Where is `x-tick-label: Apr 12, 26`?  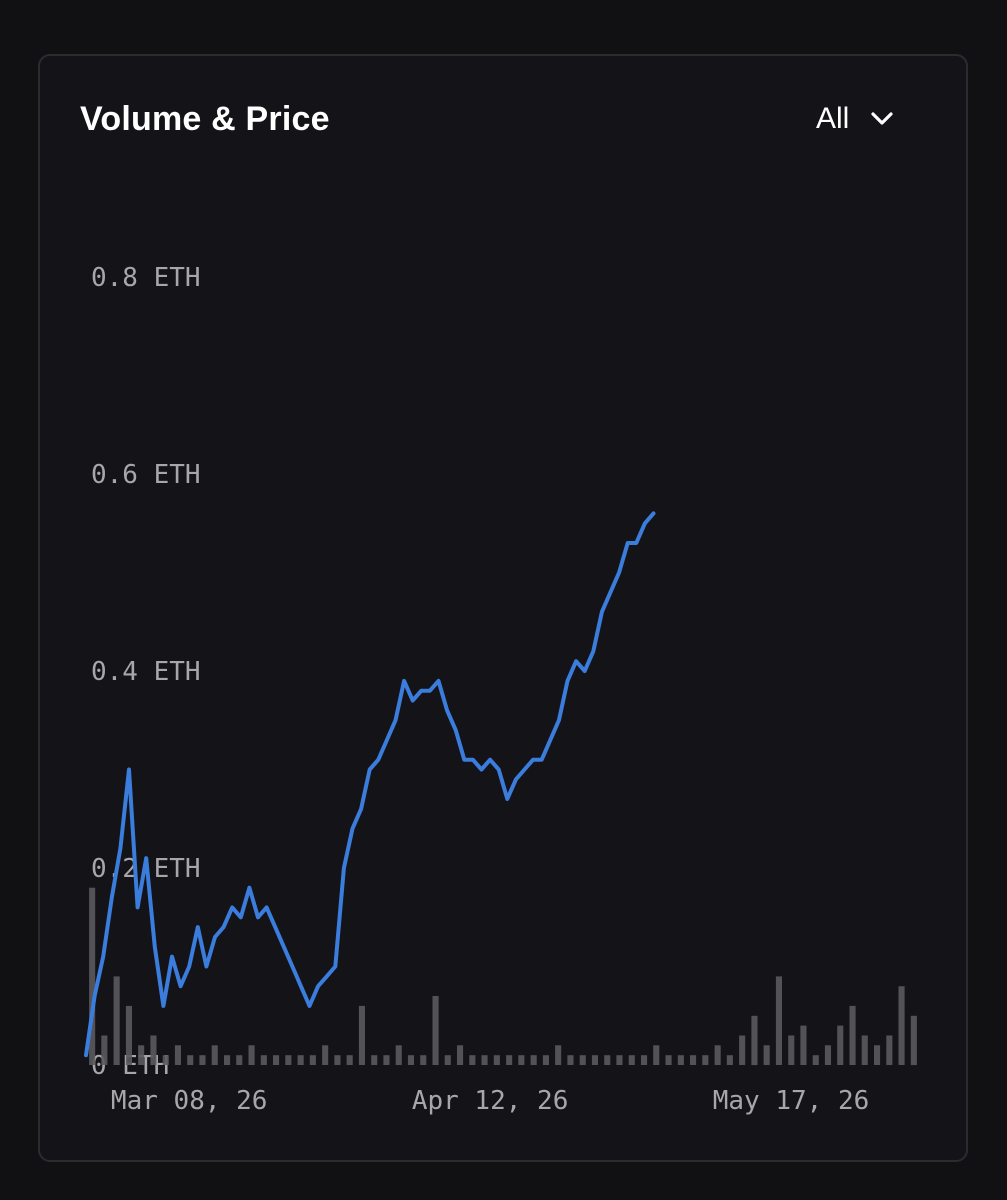 x-tick-label: Apr 12, 26 is located at coordinates (490, 1101).